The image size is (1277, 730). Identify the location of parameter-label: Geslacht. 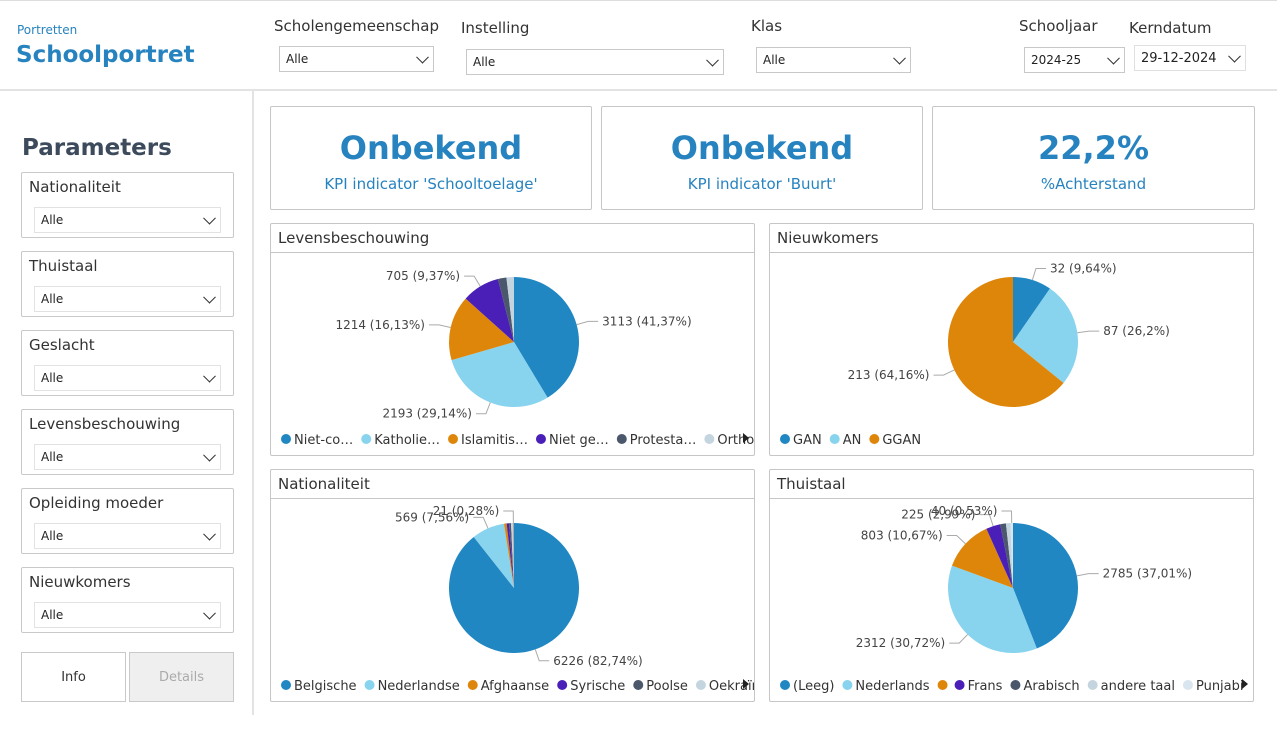
(62, 345).